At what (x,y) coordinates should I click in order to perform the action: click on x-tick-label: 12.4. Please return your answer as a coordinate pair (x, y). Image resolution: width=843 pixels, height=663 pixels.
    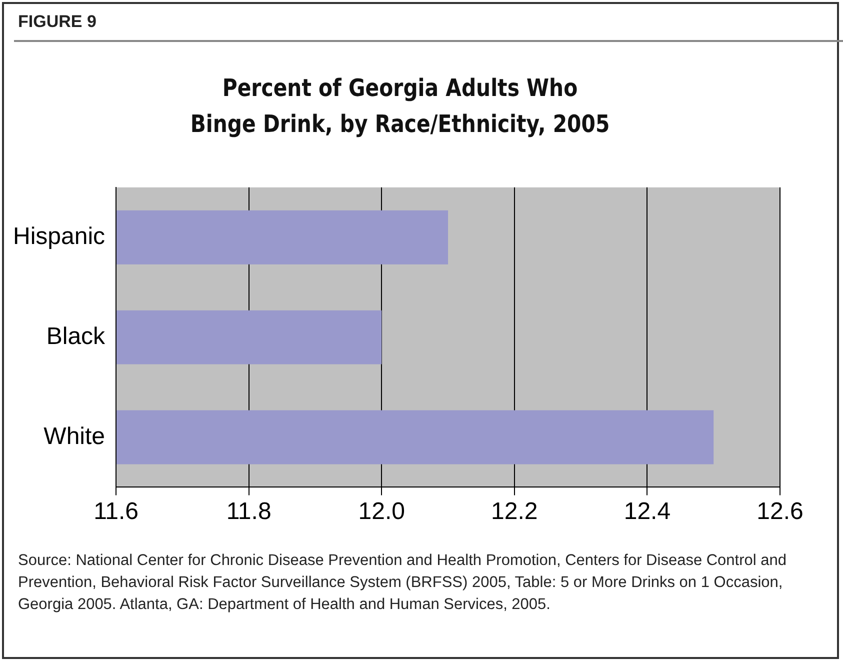
    Looking at the image, I should click on (647, 512).